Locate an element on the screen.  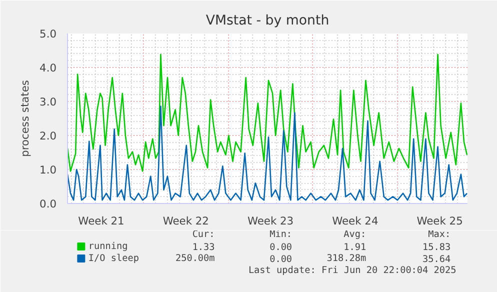
y-tick-label: 2.0 is located at coordinates (48, 136).